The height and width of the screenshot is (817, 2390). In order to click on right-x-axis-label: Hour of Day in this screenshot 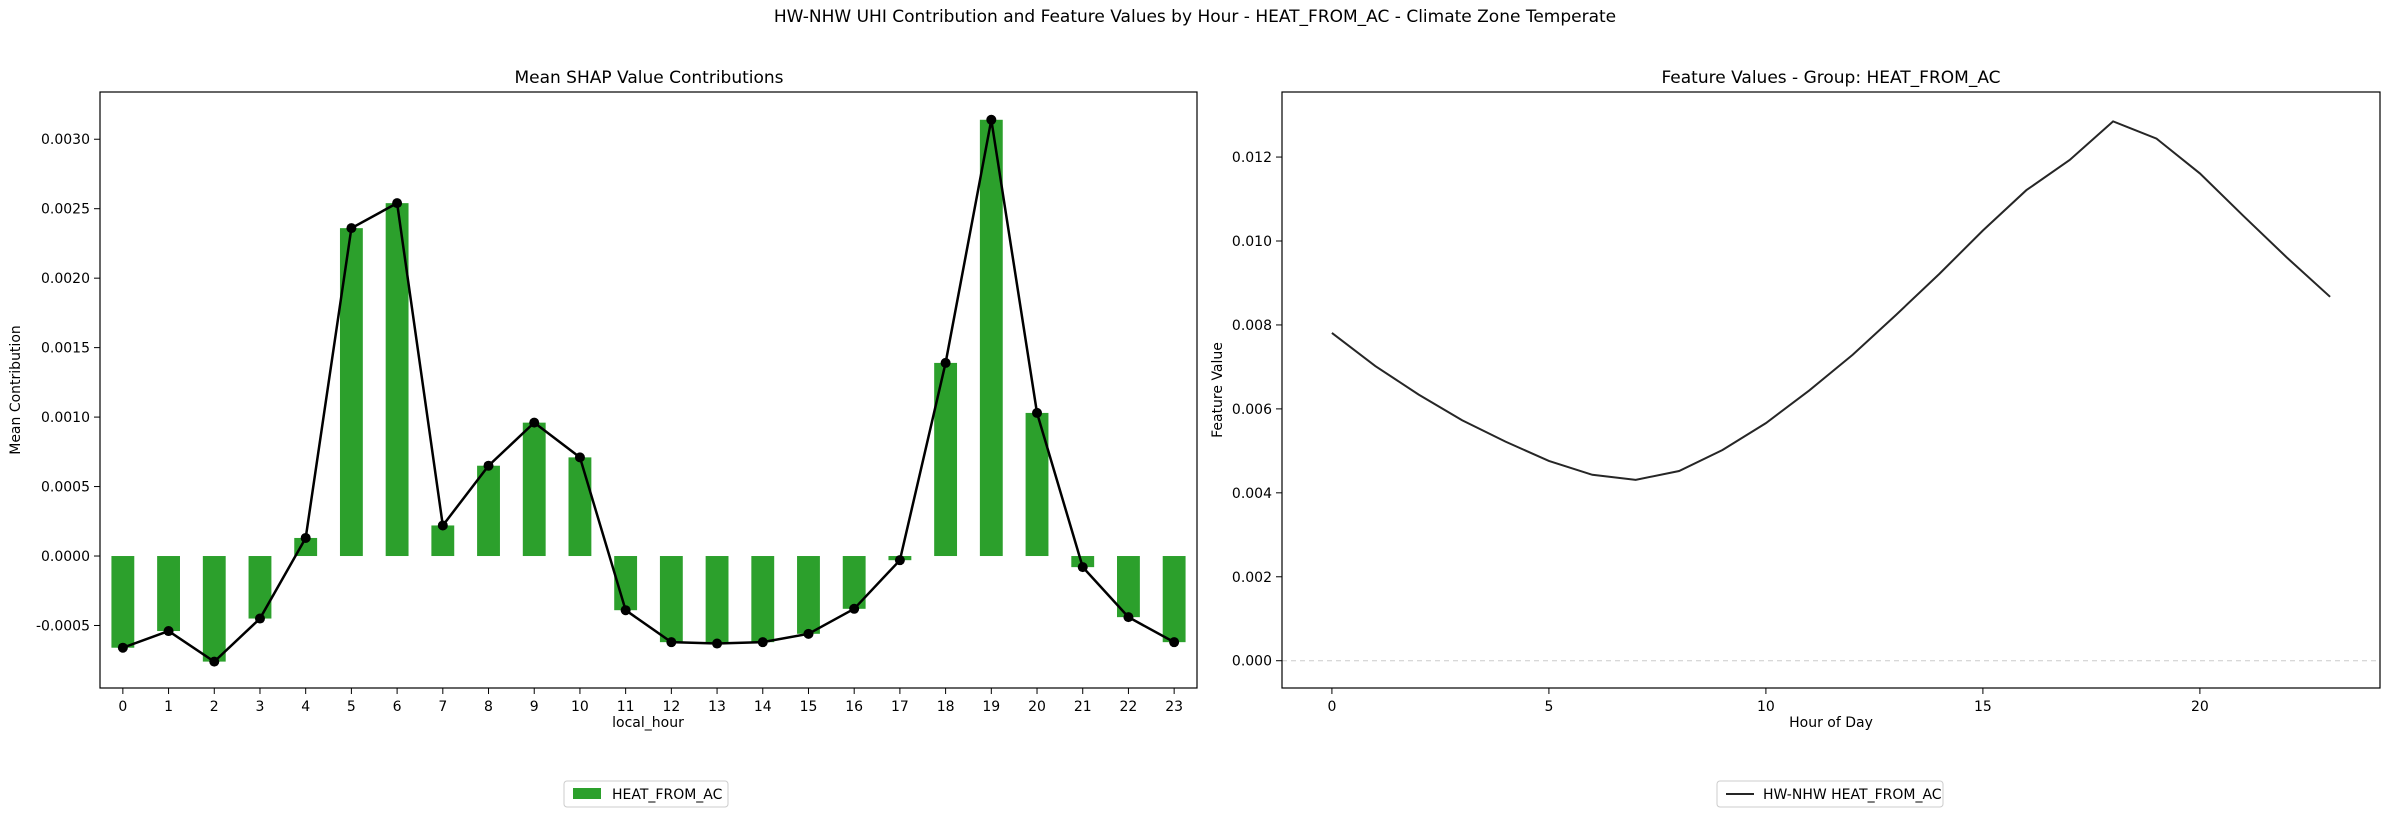, I will do `click(1831, 723)`.